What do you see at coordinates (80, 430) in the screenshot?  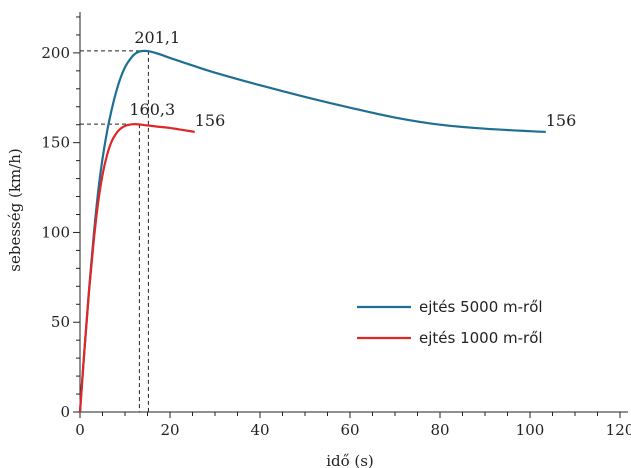 I see `x-tick-label: 0` at bounding box center [80, 430].